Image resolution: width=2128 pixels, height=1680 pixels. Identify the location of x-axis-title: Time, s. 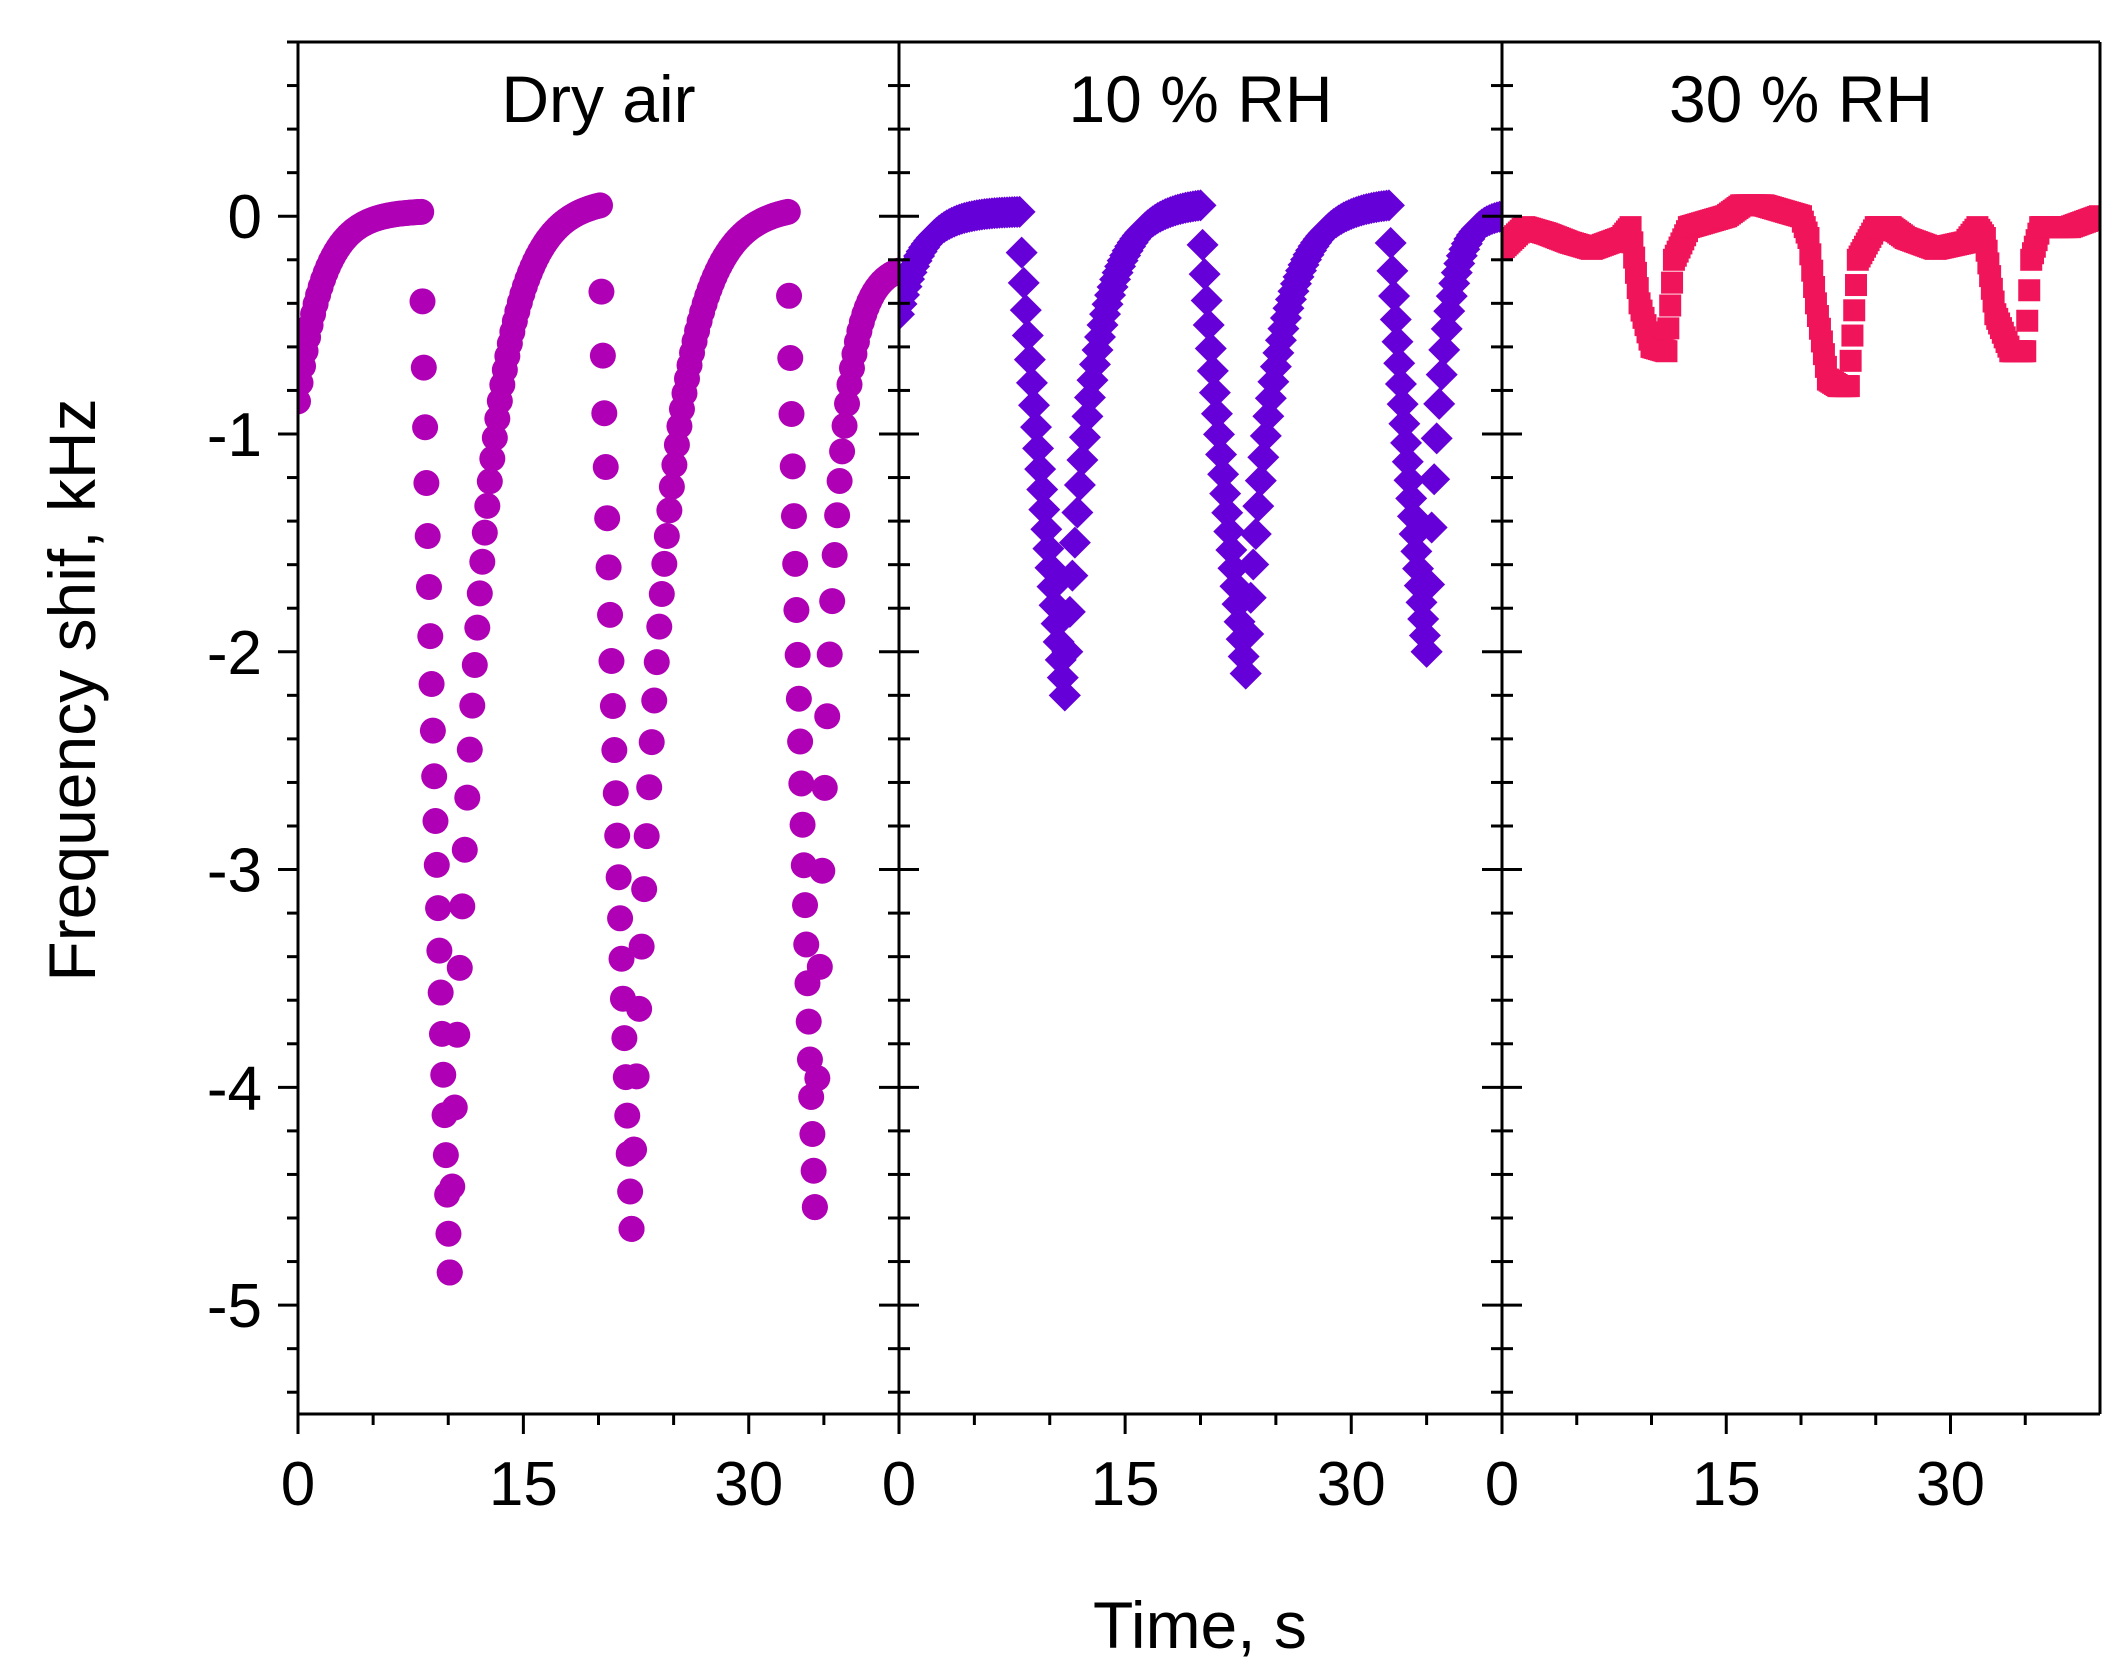
(1200, 1625).